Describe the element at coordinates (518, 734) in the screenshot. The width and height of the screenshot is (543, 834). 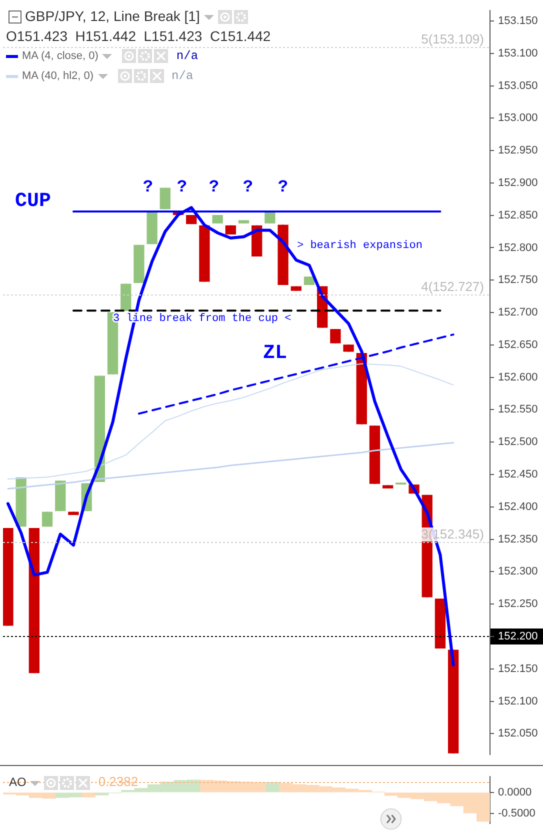
I see `y-tick-label: 152.050` at that location.